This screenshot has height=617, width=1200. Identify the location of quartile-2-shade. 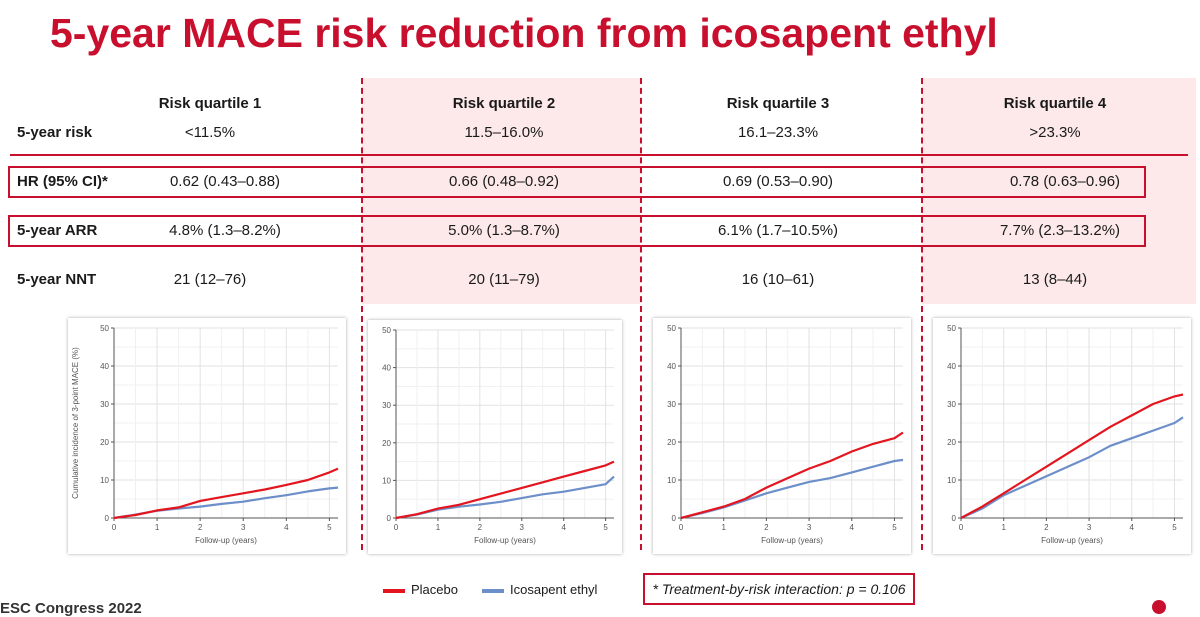
(501, 191).